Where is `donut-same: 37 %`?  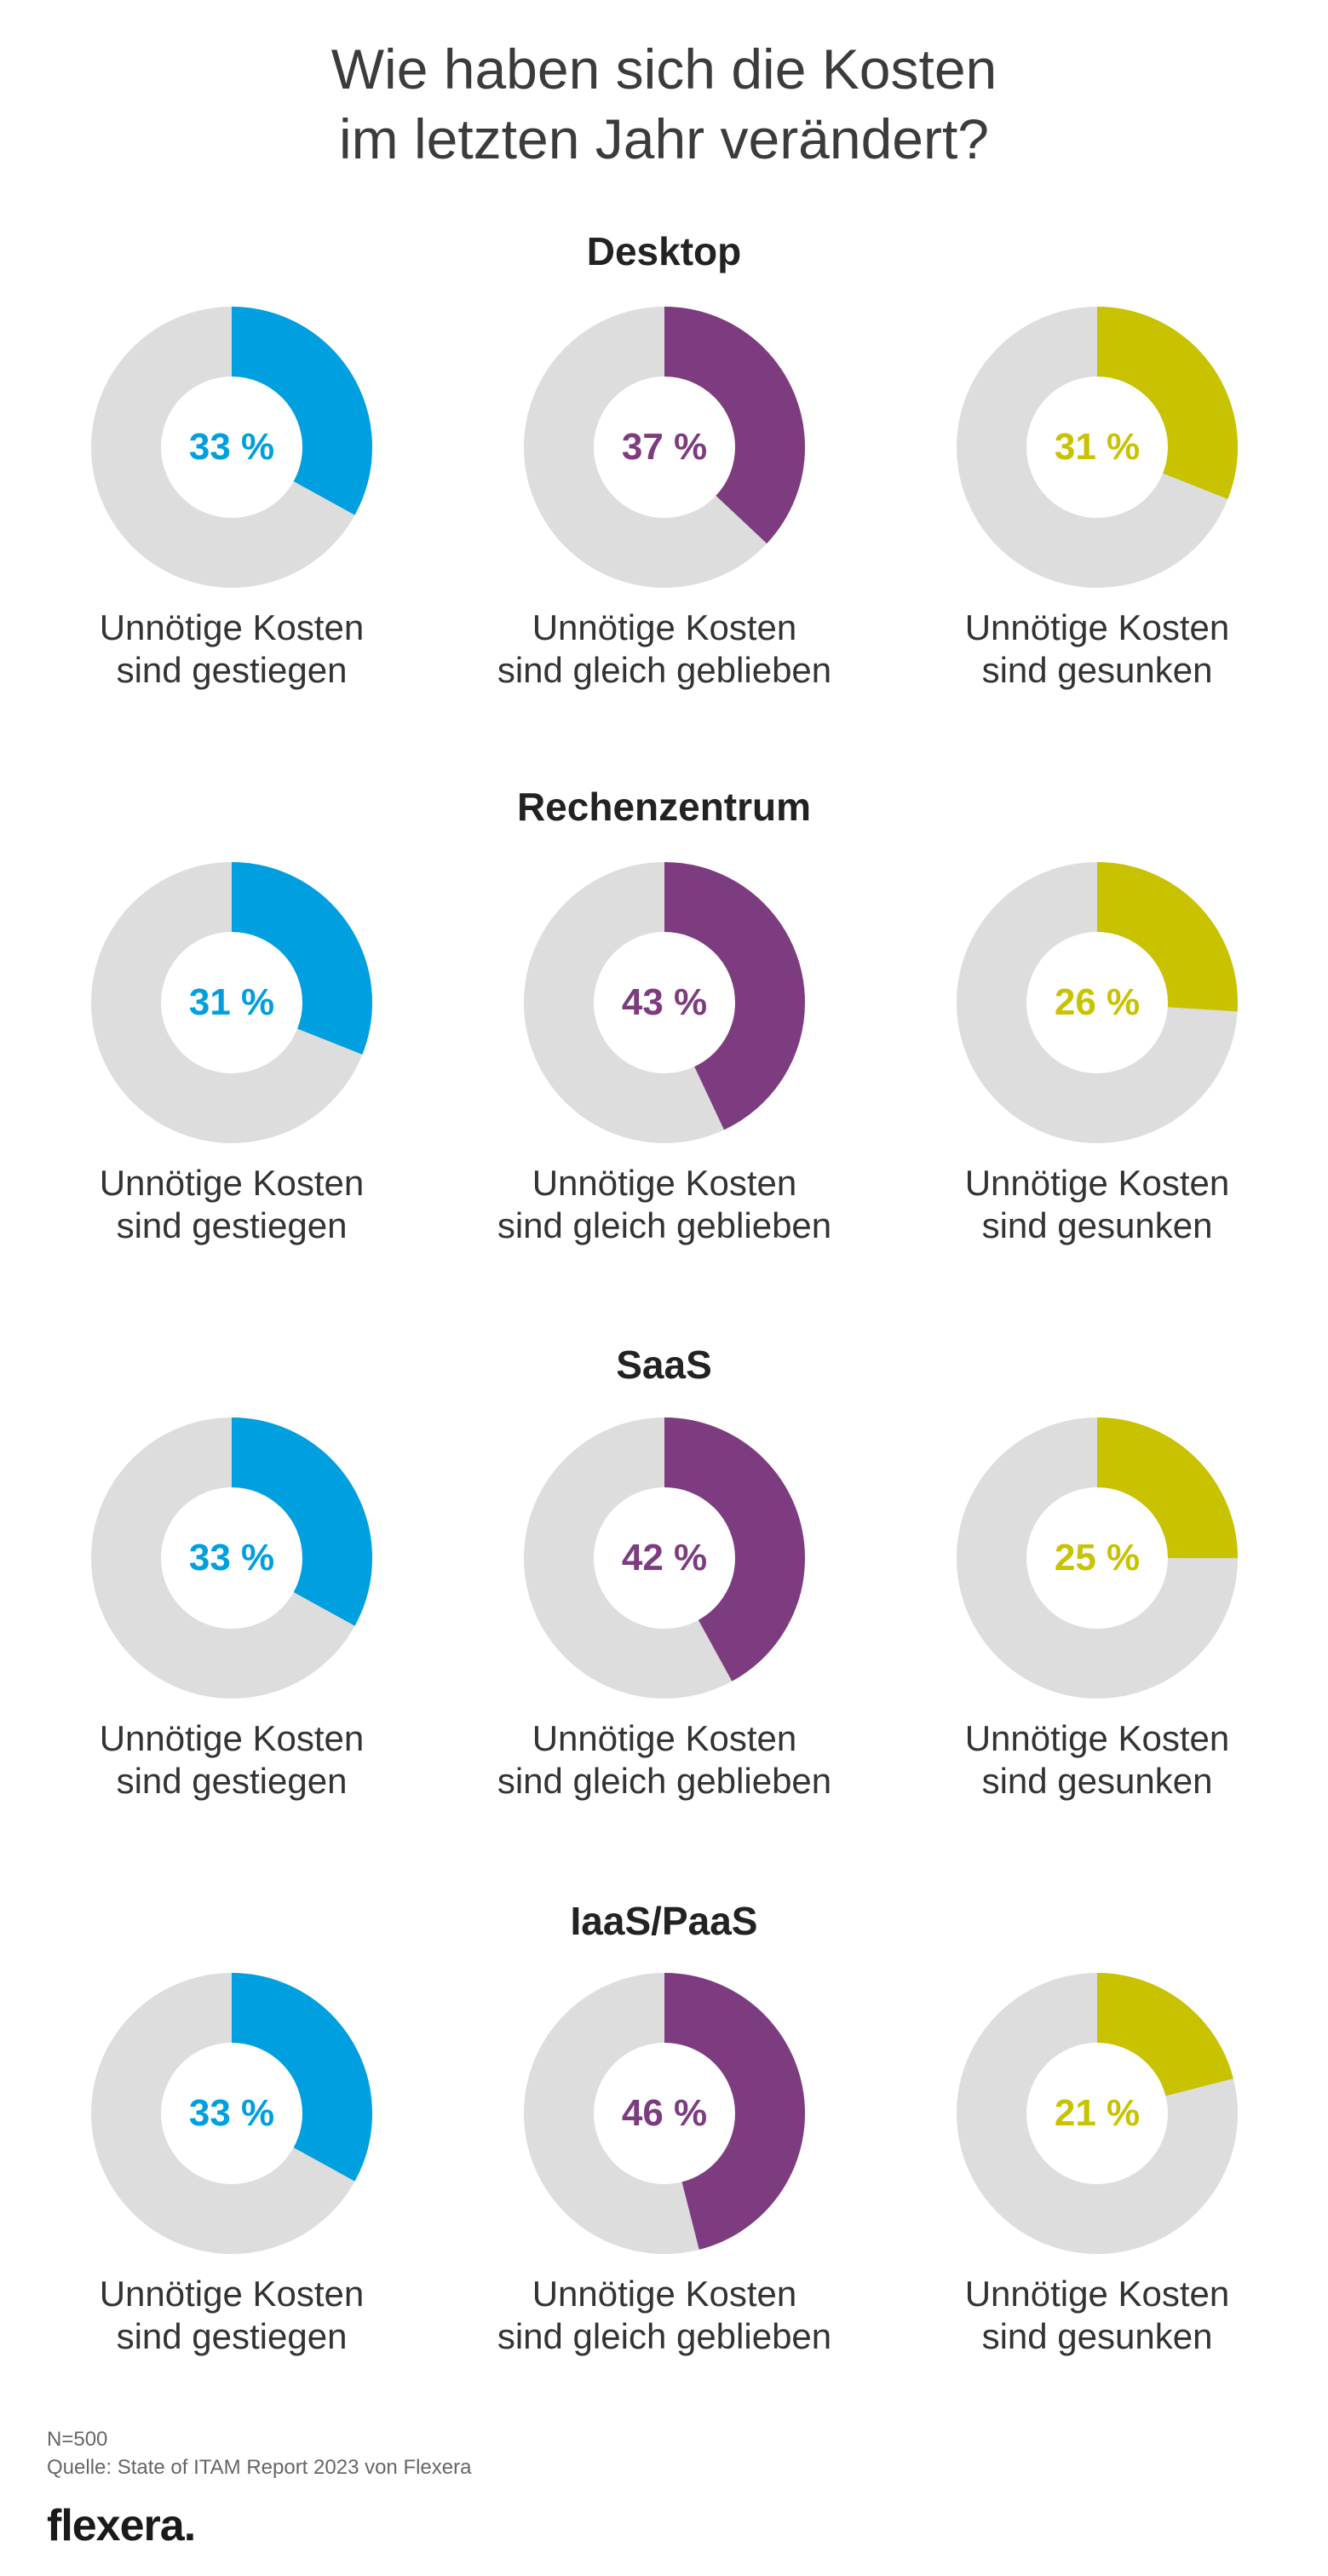 donut-same: 37 % is located at coordinates (664, 447).